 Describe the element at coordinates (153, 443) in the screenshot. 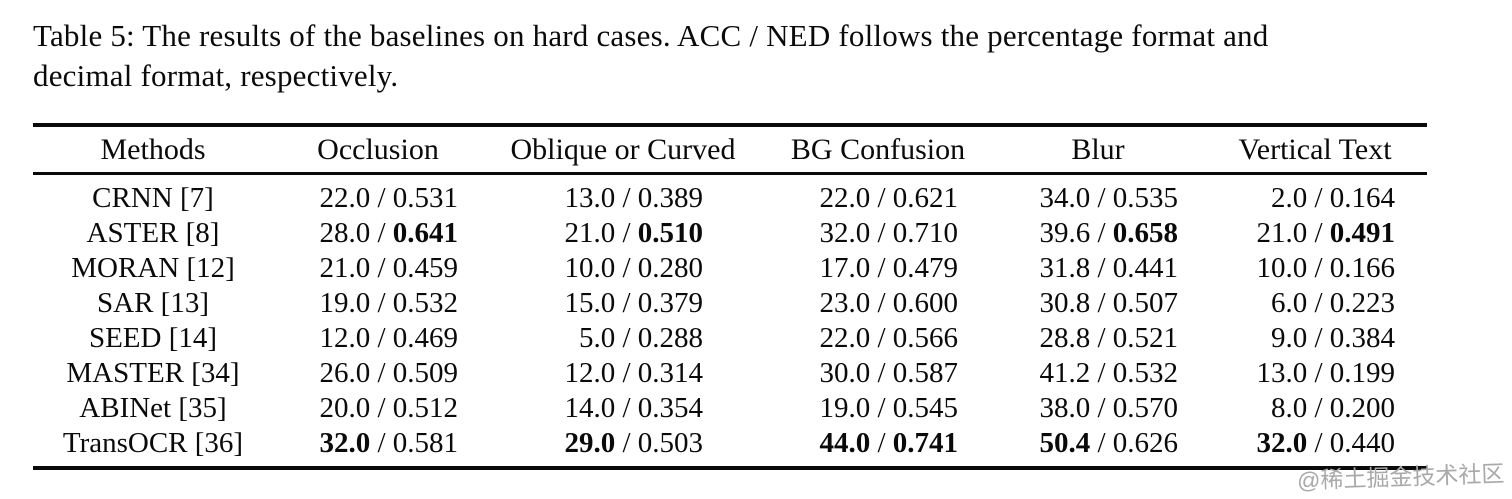

I see `method-cell: TransOCR [36]` at that location.